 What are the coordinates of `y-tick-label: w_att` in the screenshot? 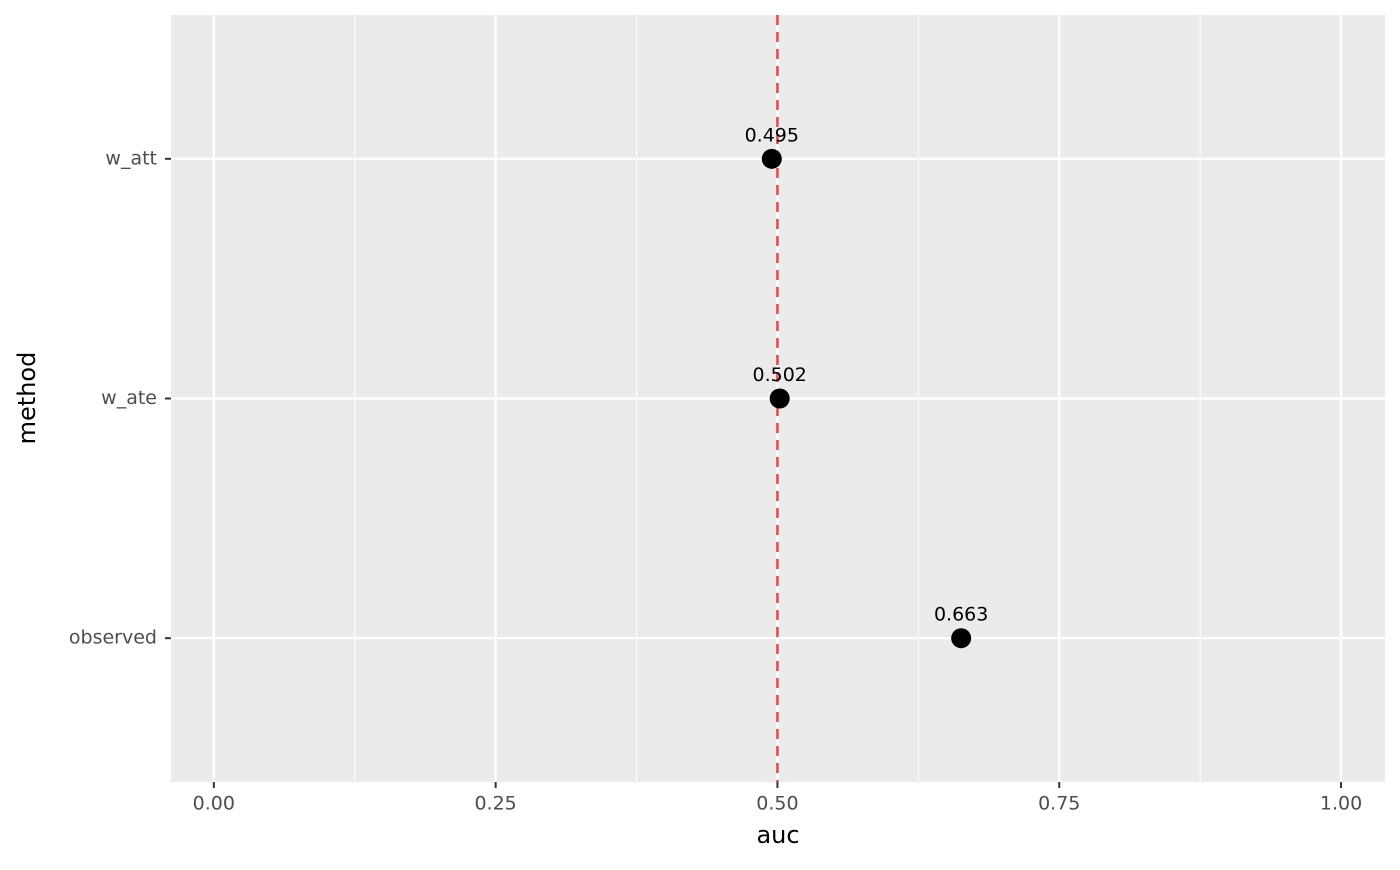 It's located at (131, 158).